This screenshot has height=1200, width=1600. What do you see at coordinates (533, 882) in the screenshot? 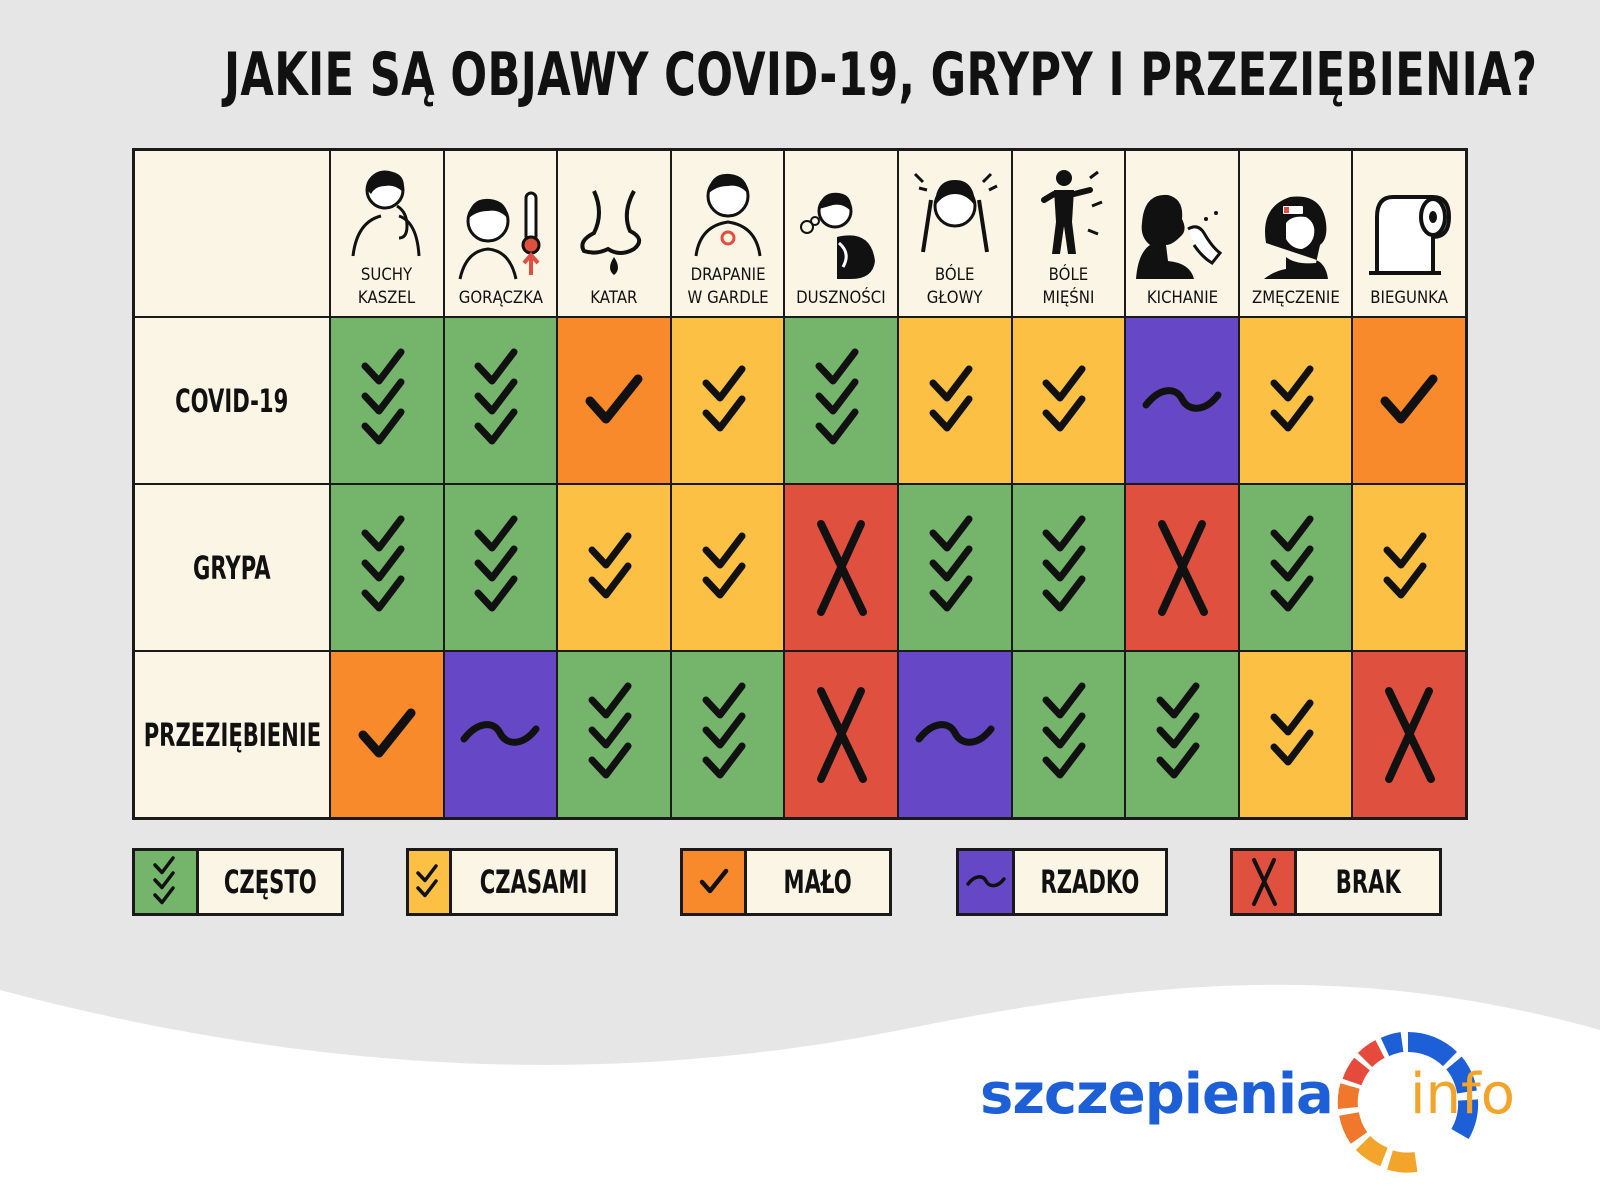
I see `legend-label: CZASAMI` at bounding box center [533, 882].